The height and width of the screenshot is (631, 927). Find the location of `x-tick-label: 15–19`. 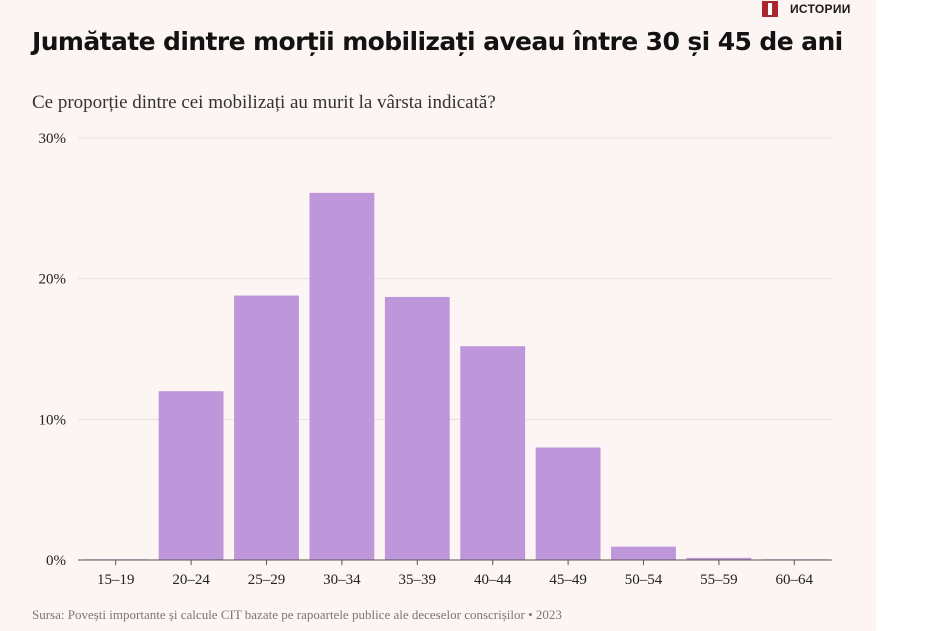

x-tick-label: 15–19 is located at coordinates (116, 580).